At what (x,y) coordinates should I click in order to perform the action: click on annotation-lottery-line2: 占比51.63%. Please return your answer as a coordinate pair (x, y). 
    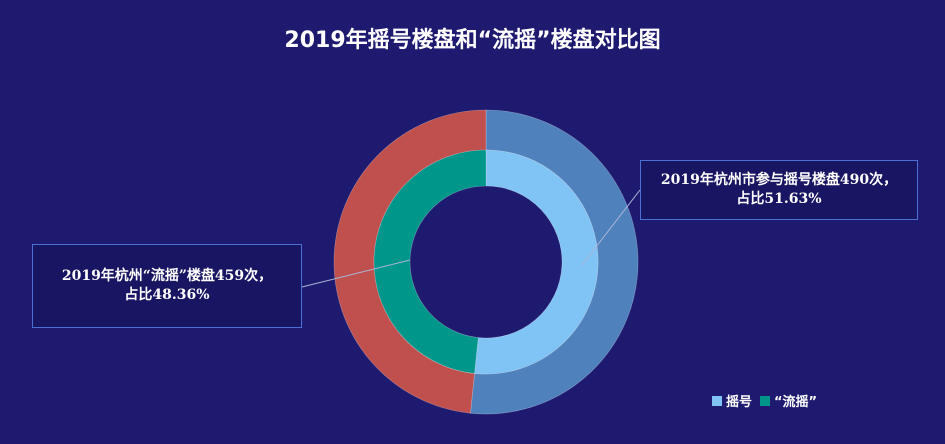
    Looking at the image, I should click on (779, 199).